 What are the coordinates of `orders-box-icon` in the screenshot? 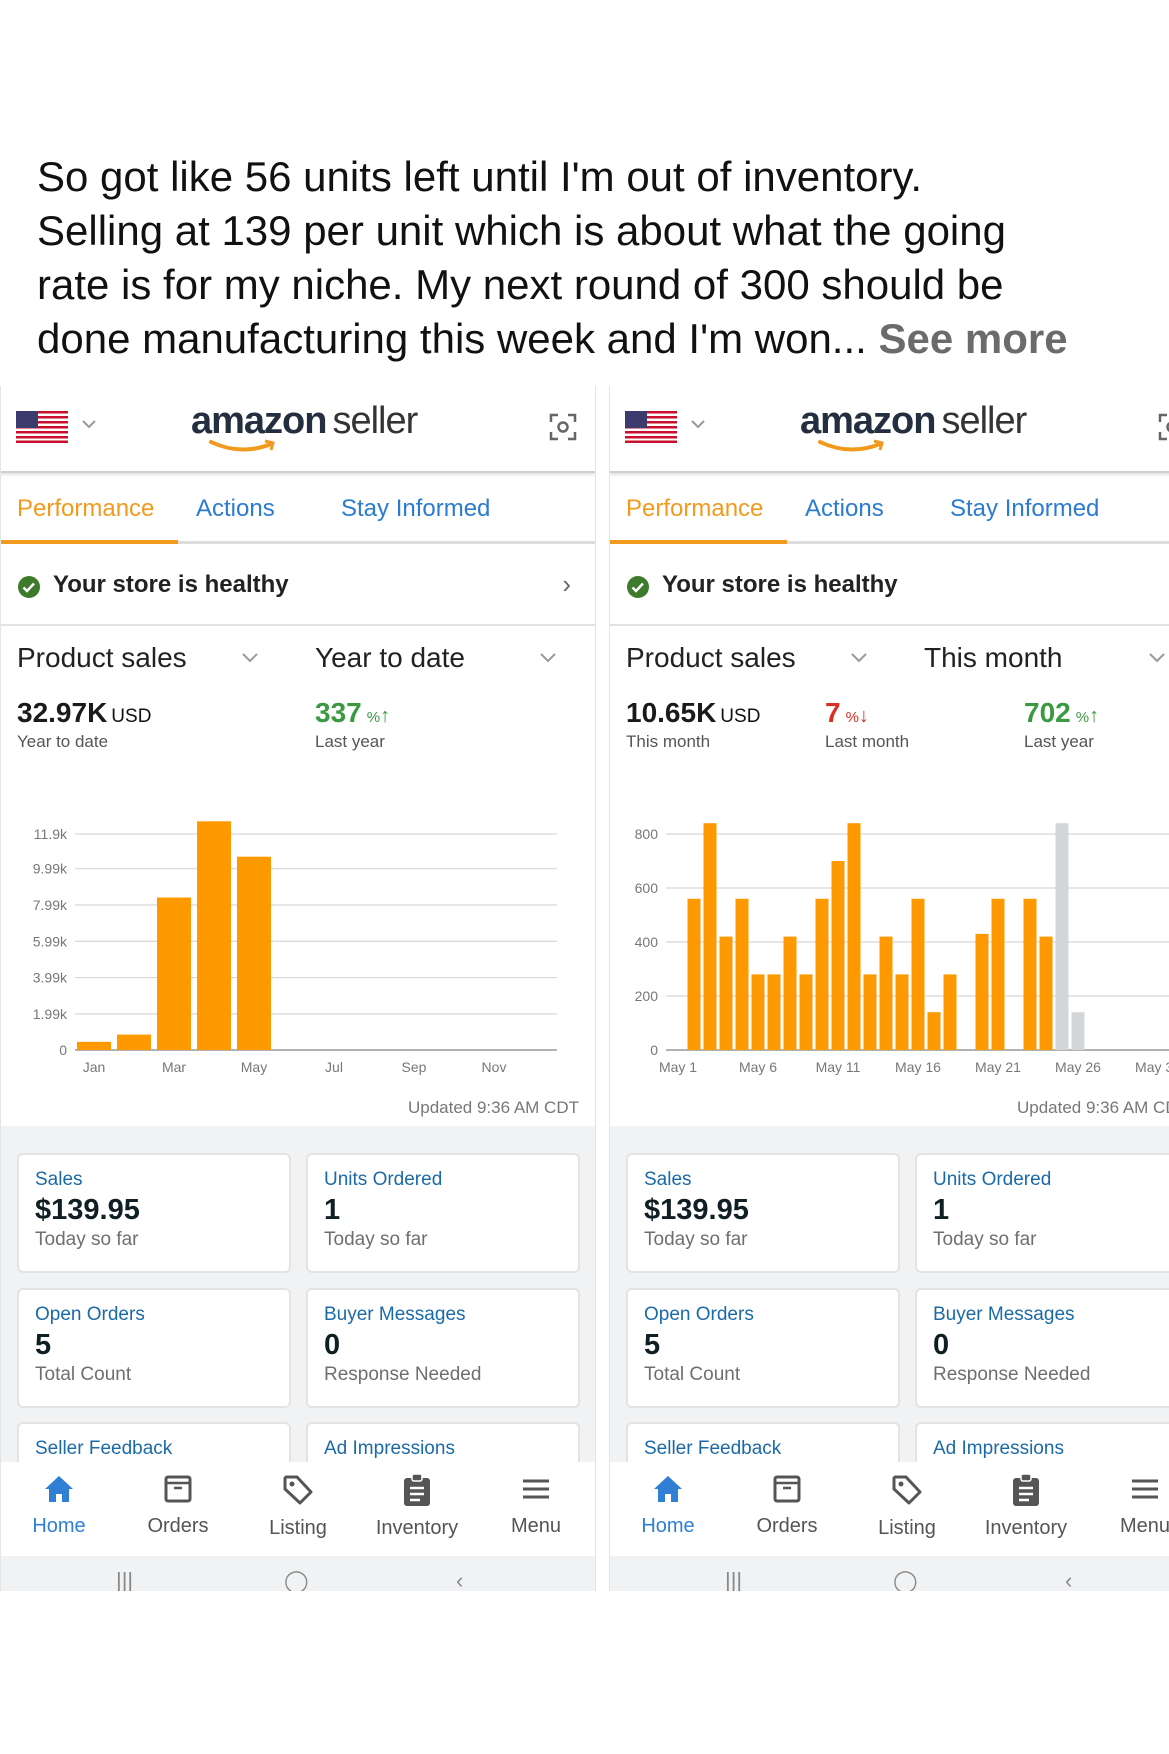 It's located at (787, 1489).